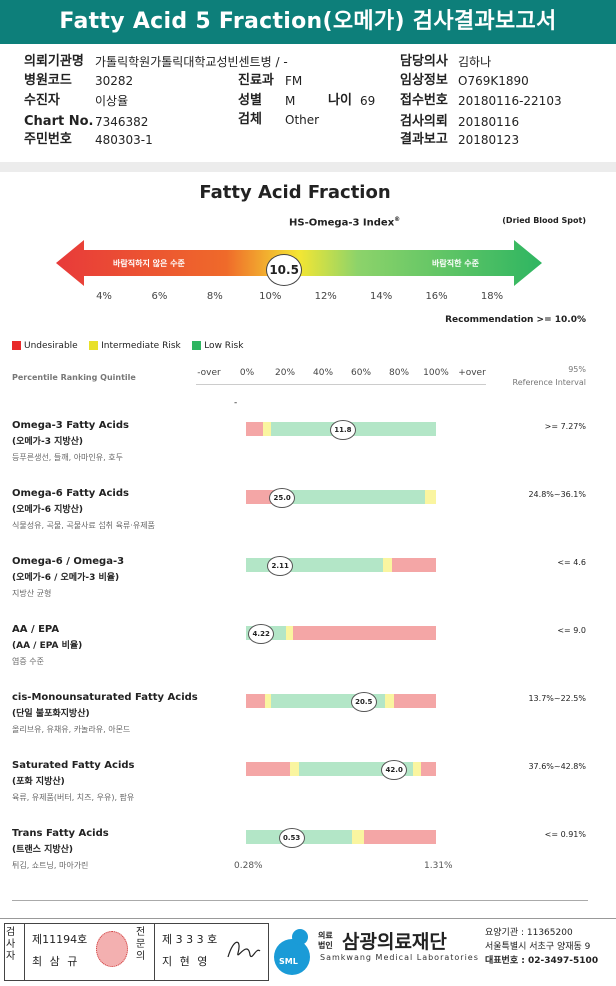  I want to click on legend-intermediate: Intermediate Risk, so click(141, 346).